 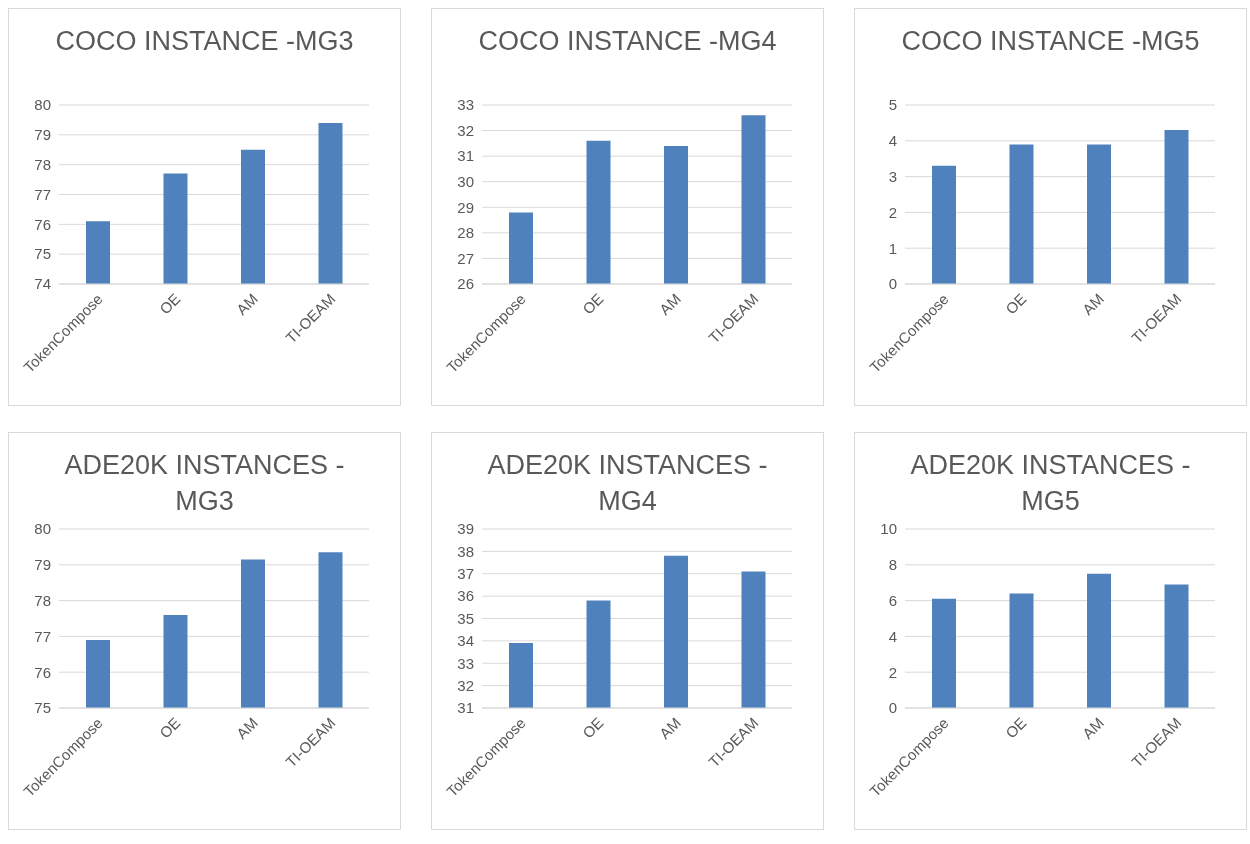 What do you see at coordinates (1050, 483) in the screenshot?
I see `chart-title: ADE20K INSTANCES -MG5` at bounding box center [1050, 483].